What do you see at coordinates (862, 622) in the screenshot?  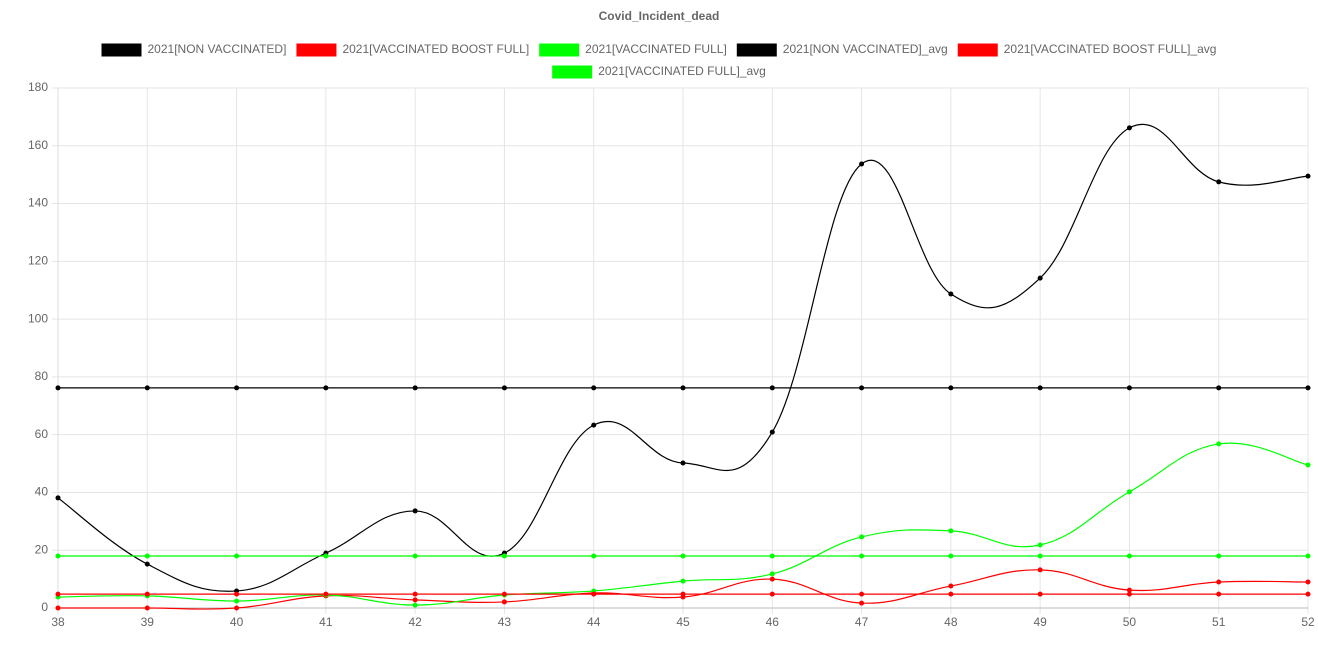 I see `x-tick-label: 47` at bounding box center [862, 622].